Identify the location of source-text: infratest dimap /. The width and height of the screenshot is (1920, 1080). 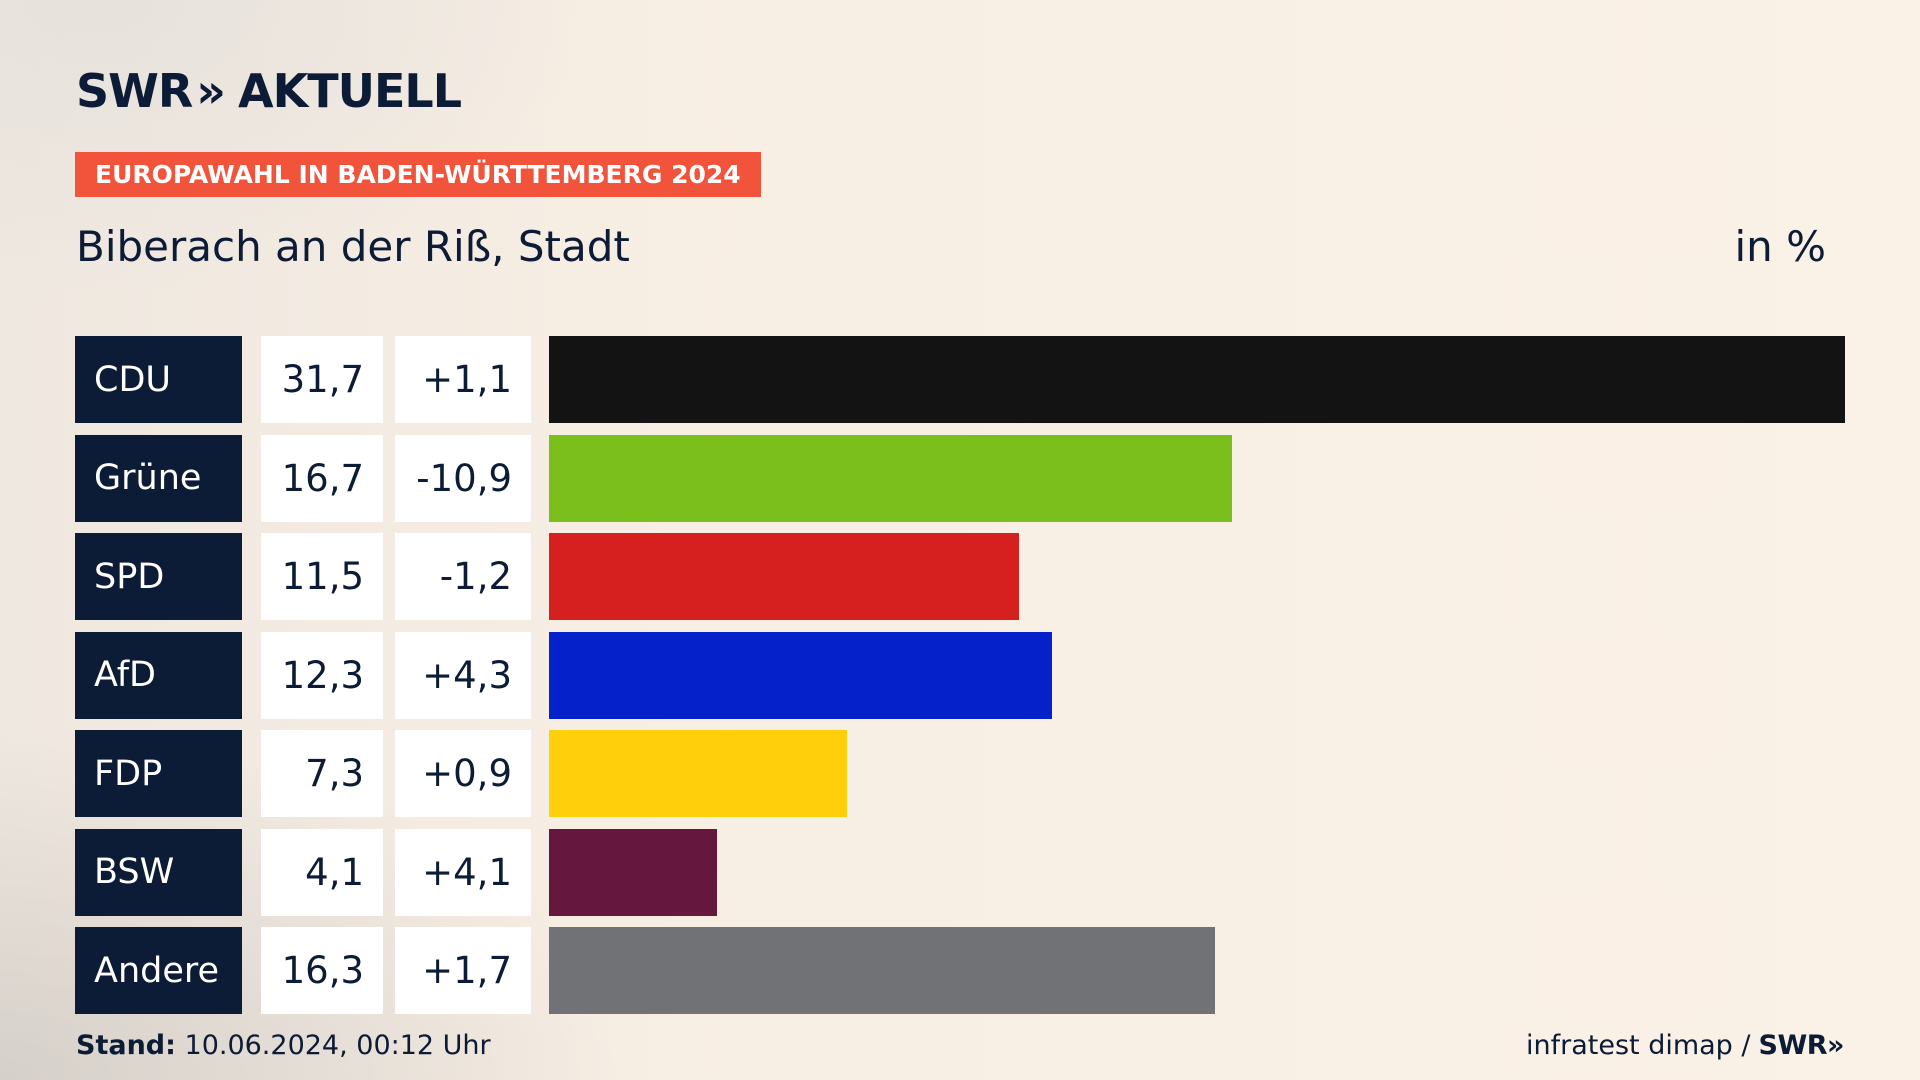
(1638, 1045).